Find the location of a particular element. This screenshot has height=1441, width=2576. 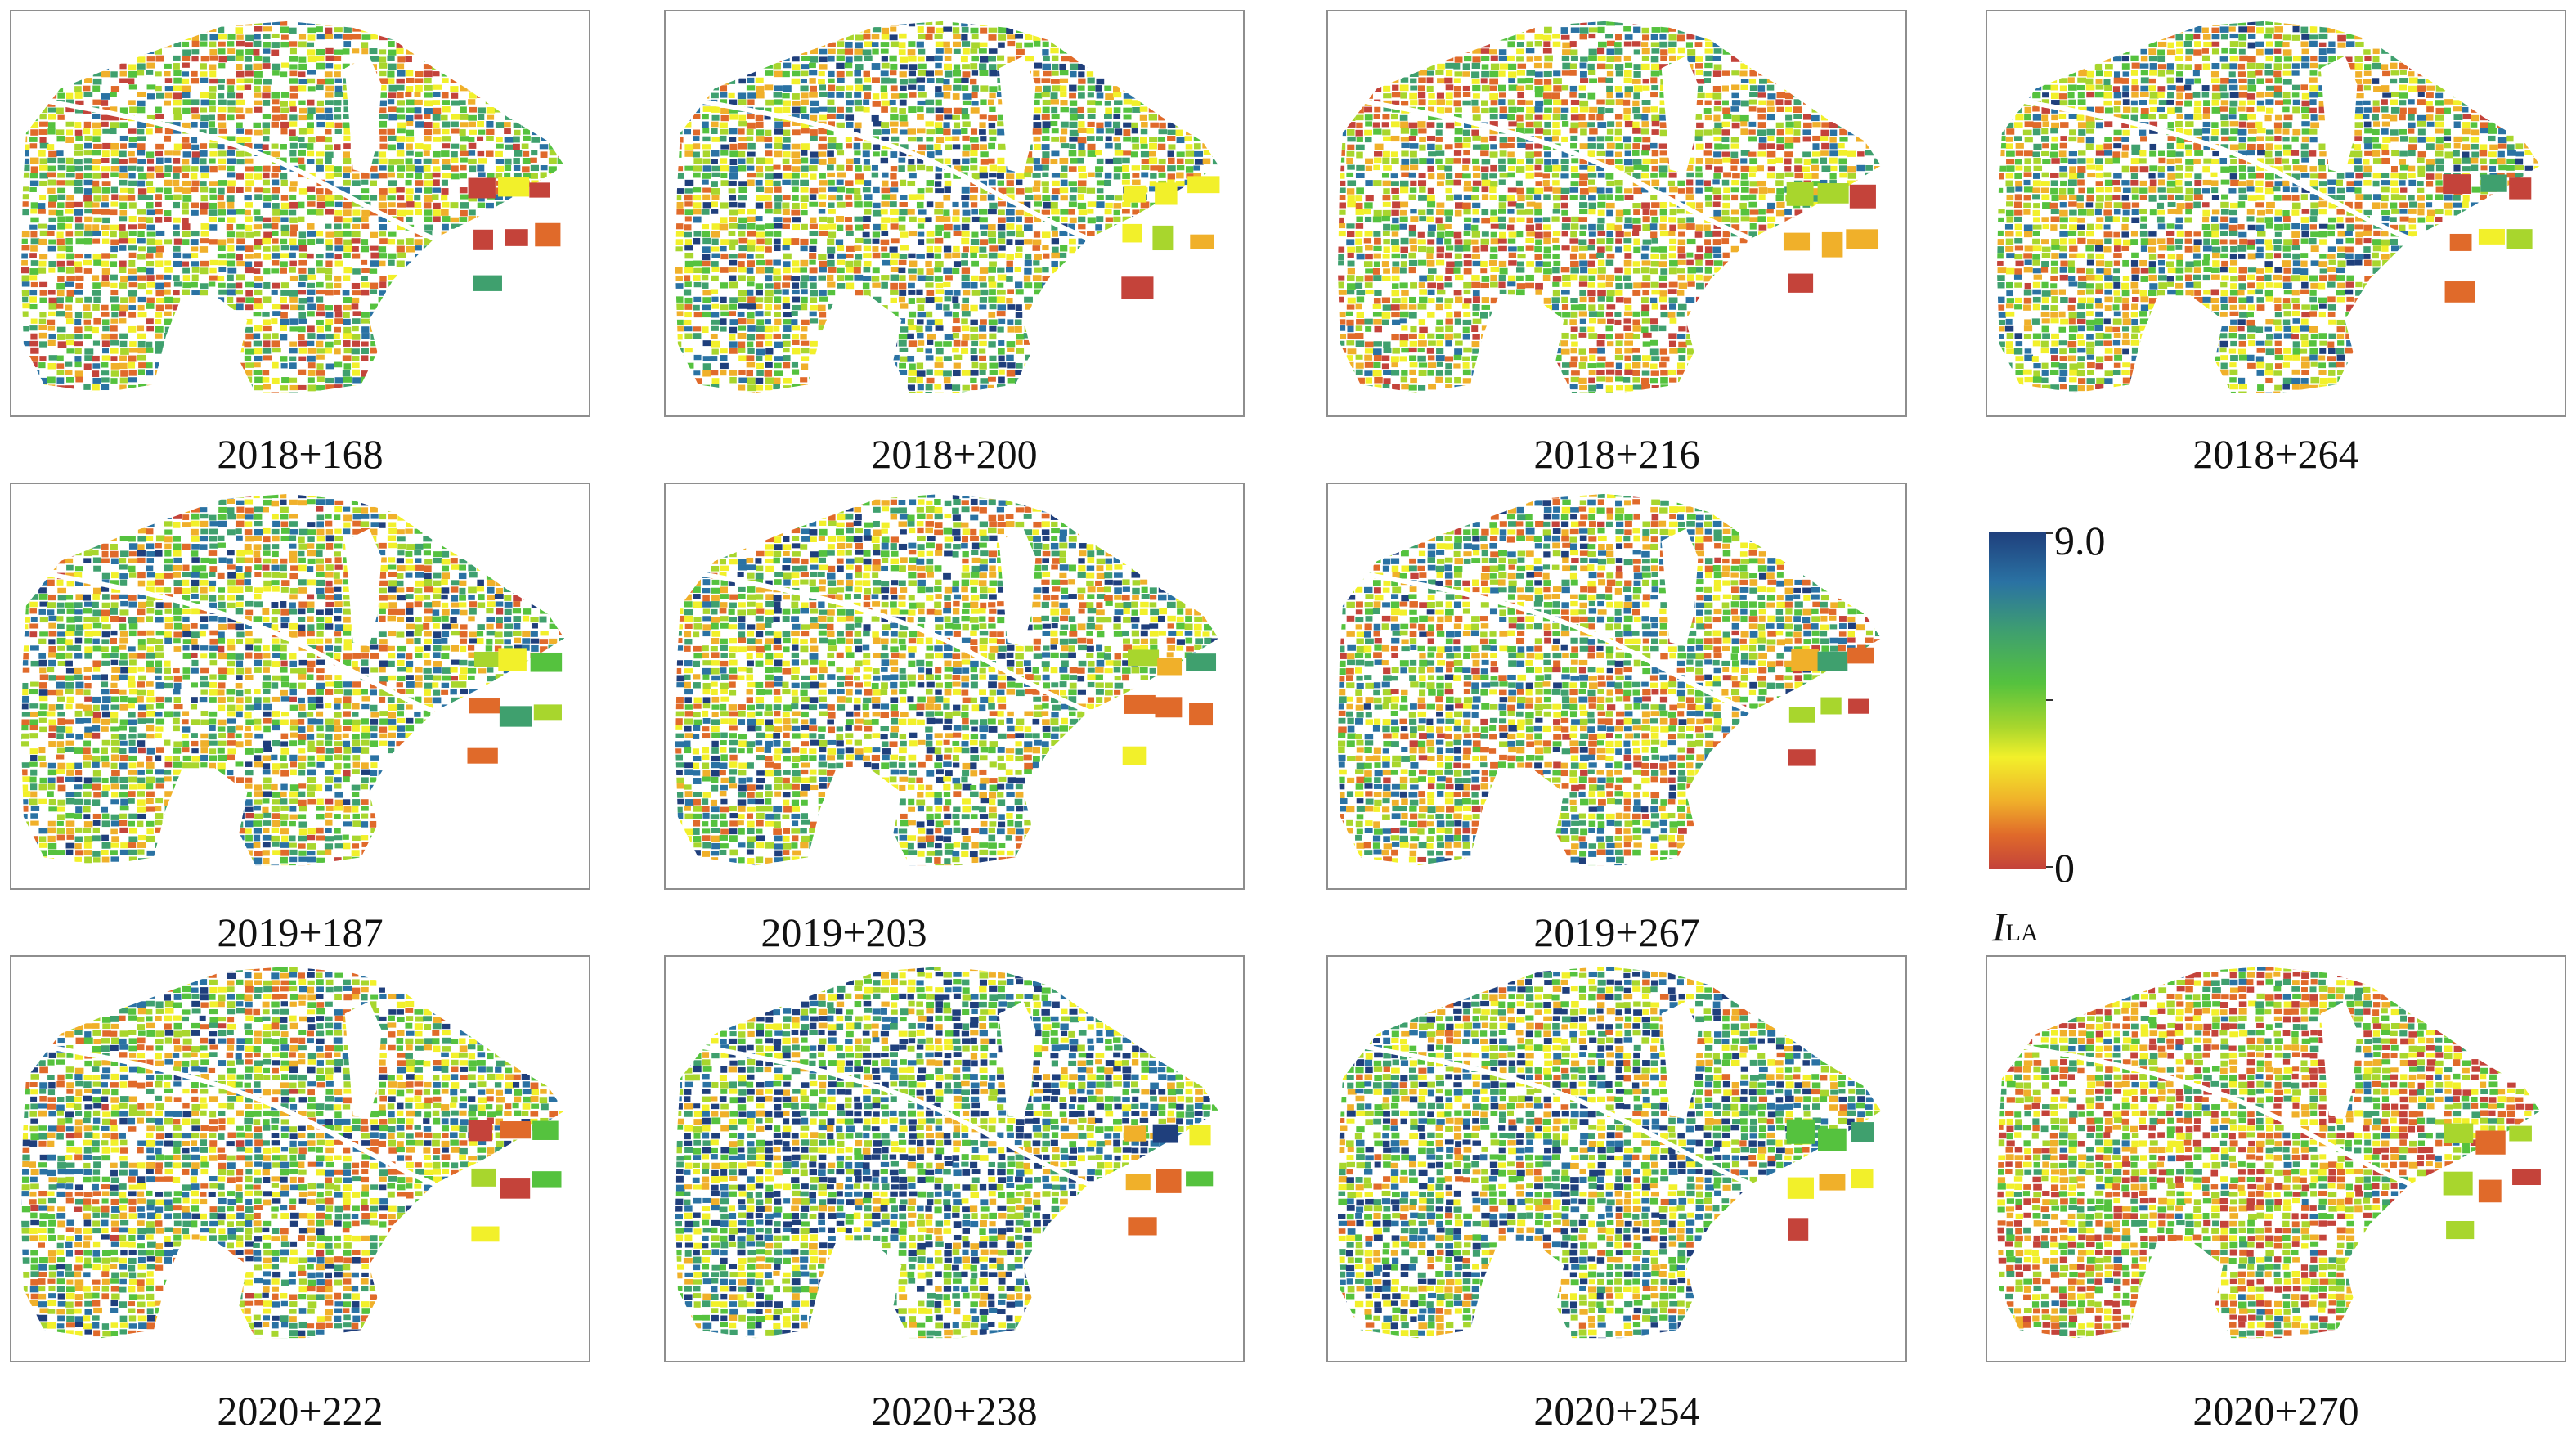

map-caption: 2018+216 is located at coordinates (1617, 453).